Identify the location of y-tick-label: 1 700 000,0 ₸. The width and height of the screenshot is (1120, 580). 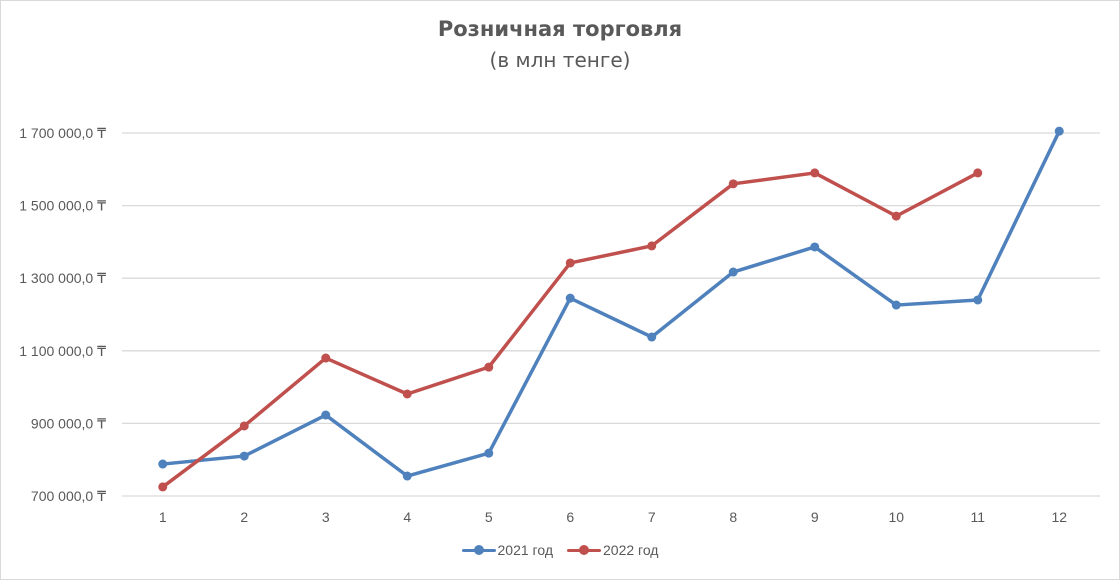
(62, 133).